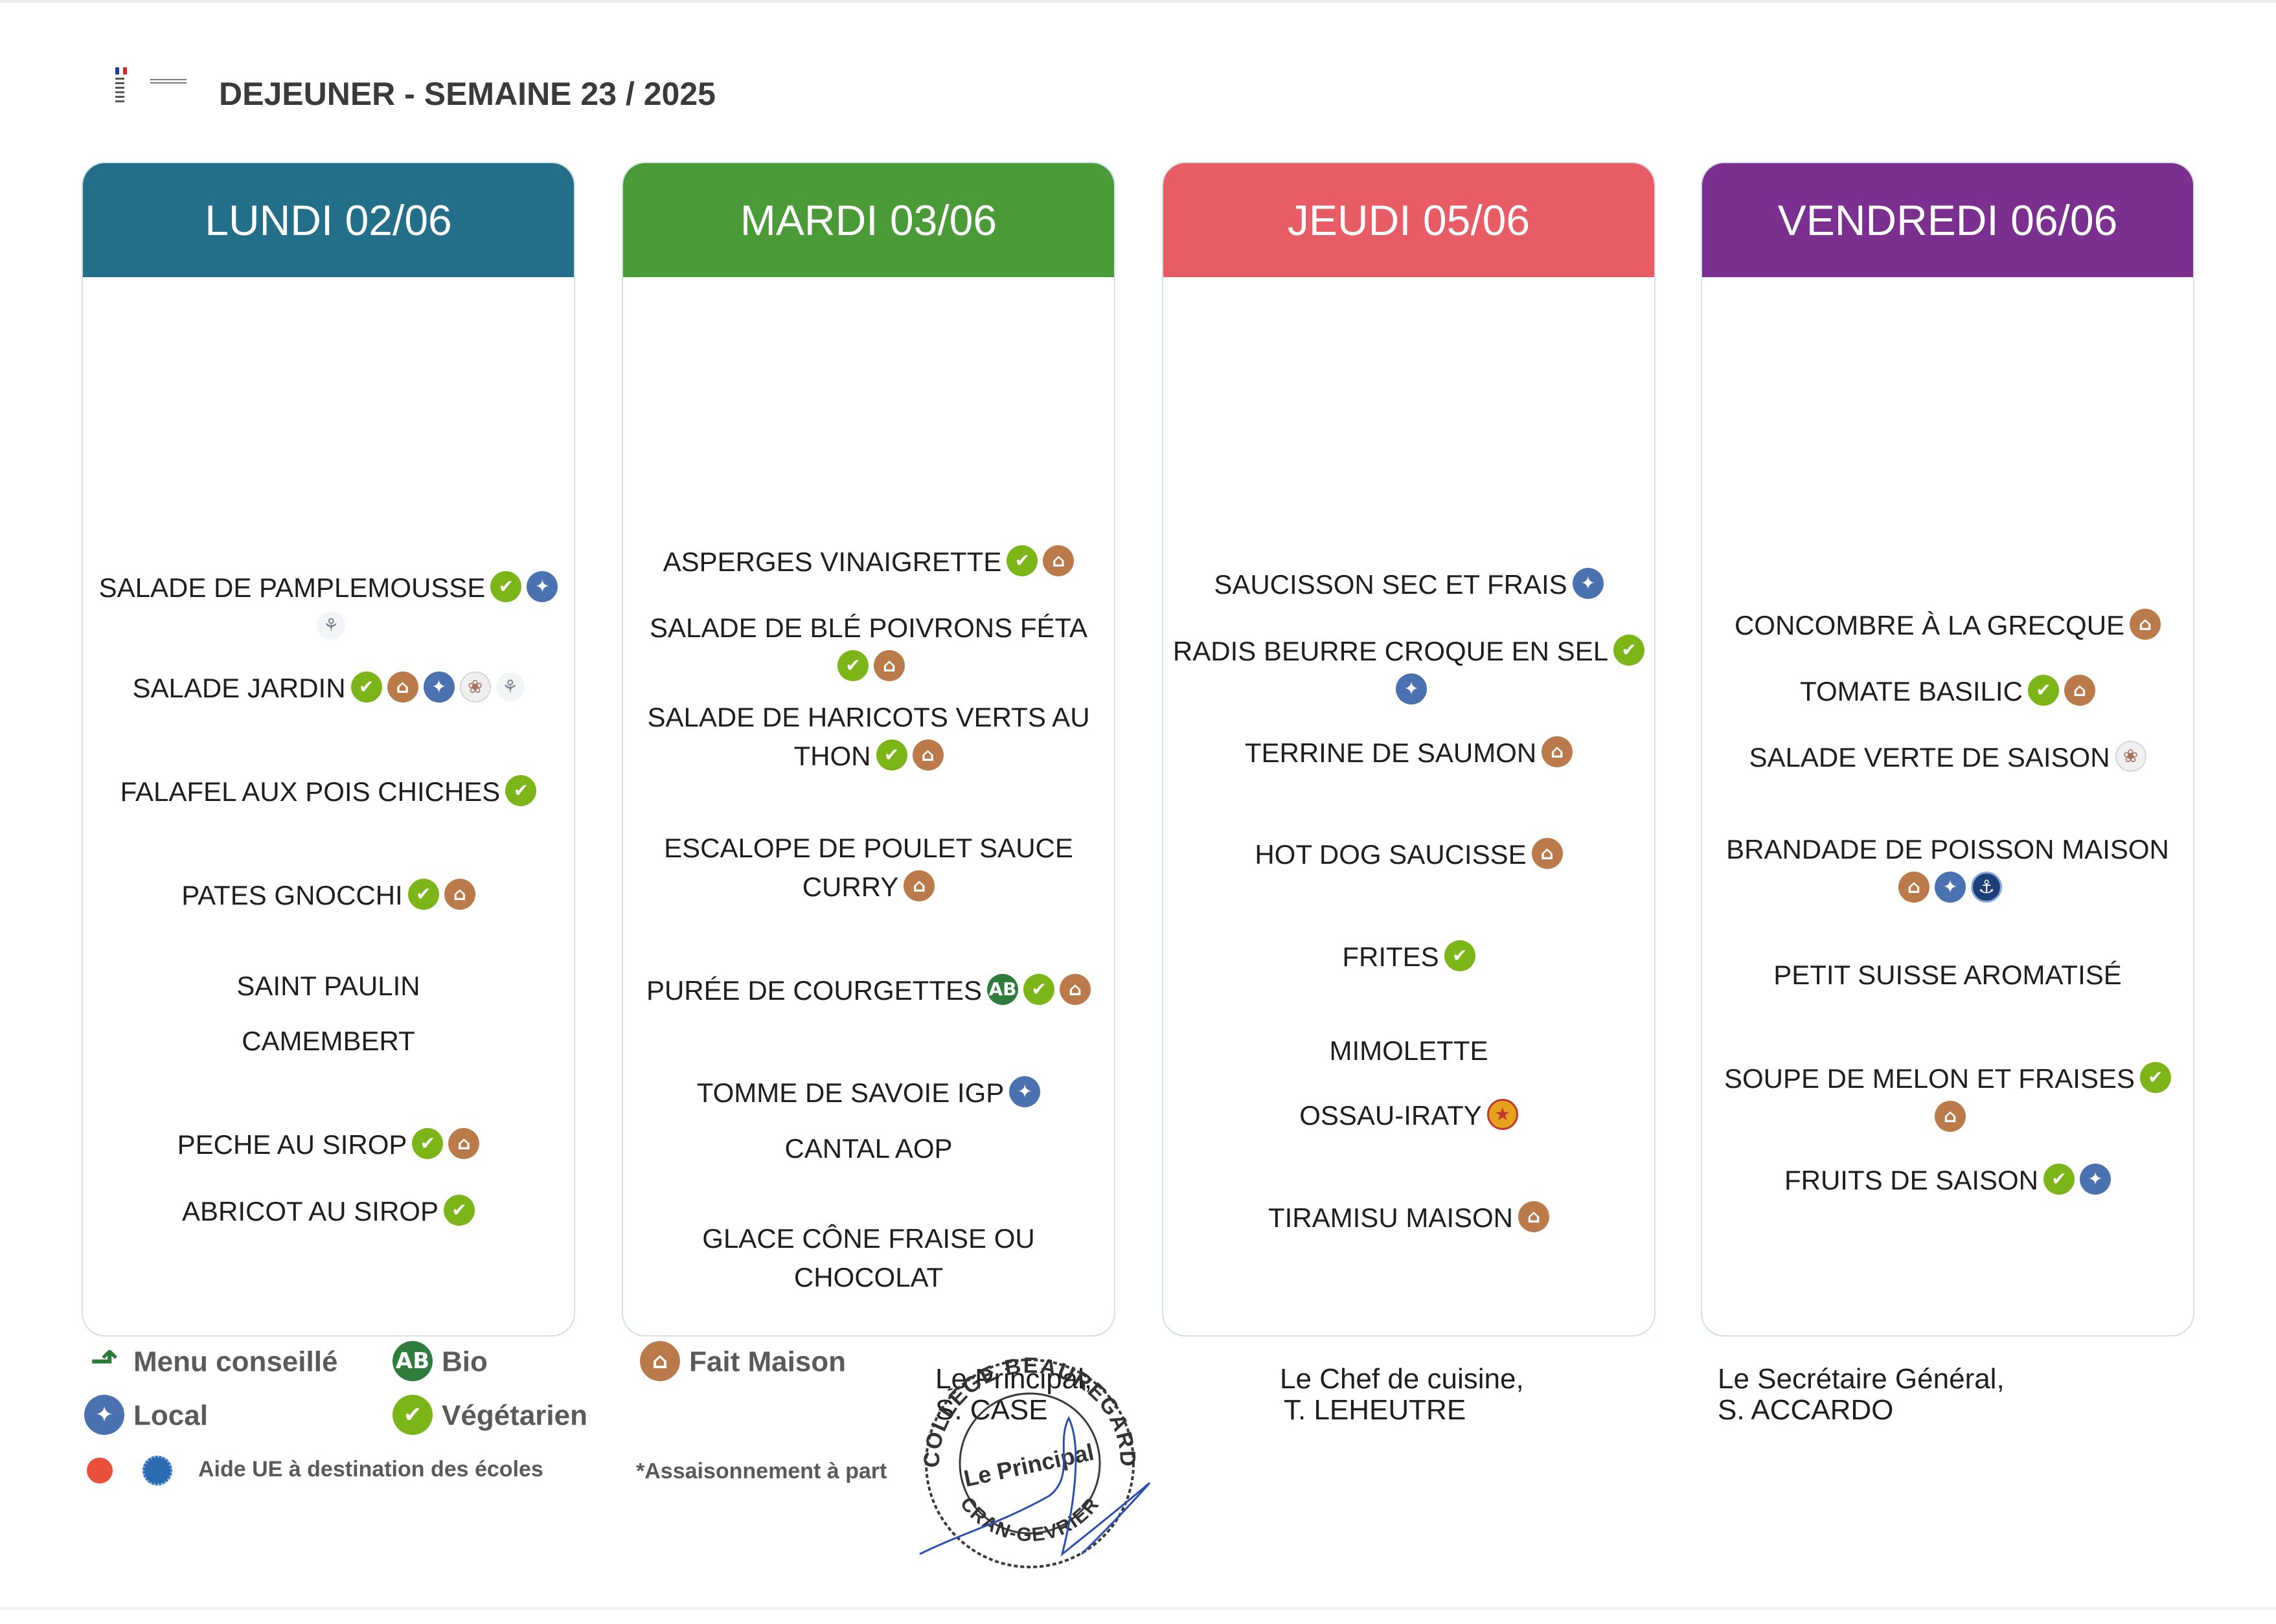 The image size is (2276, 1624). I want to click on menu-item-name: CAMEMBERT, so click(328, 1041).